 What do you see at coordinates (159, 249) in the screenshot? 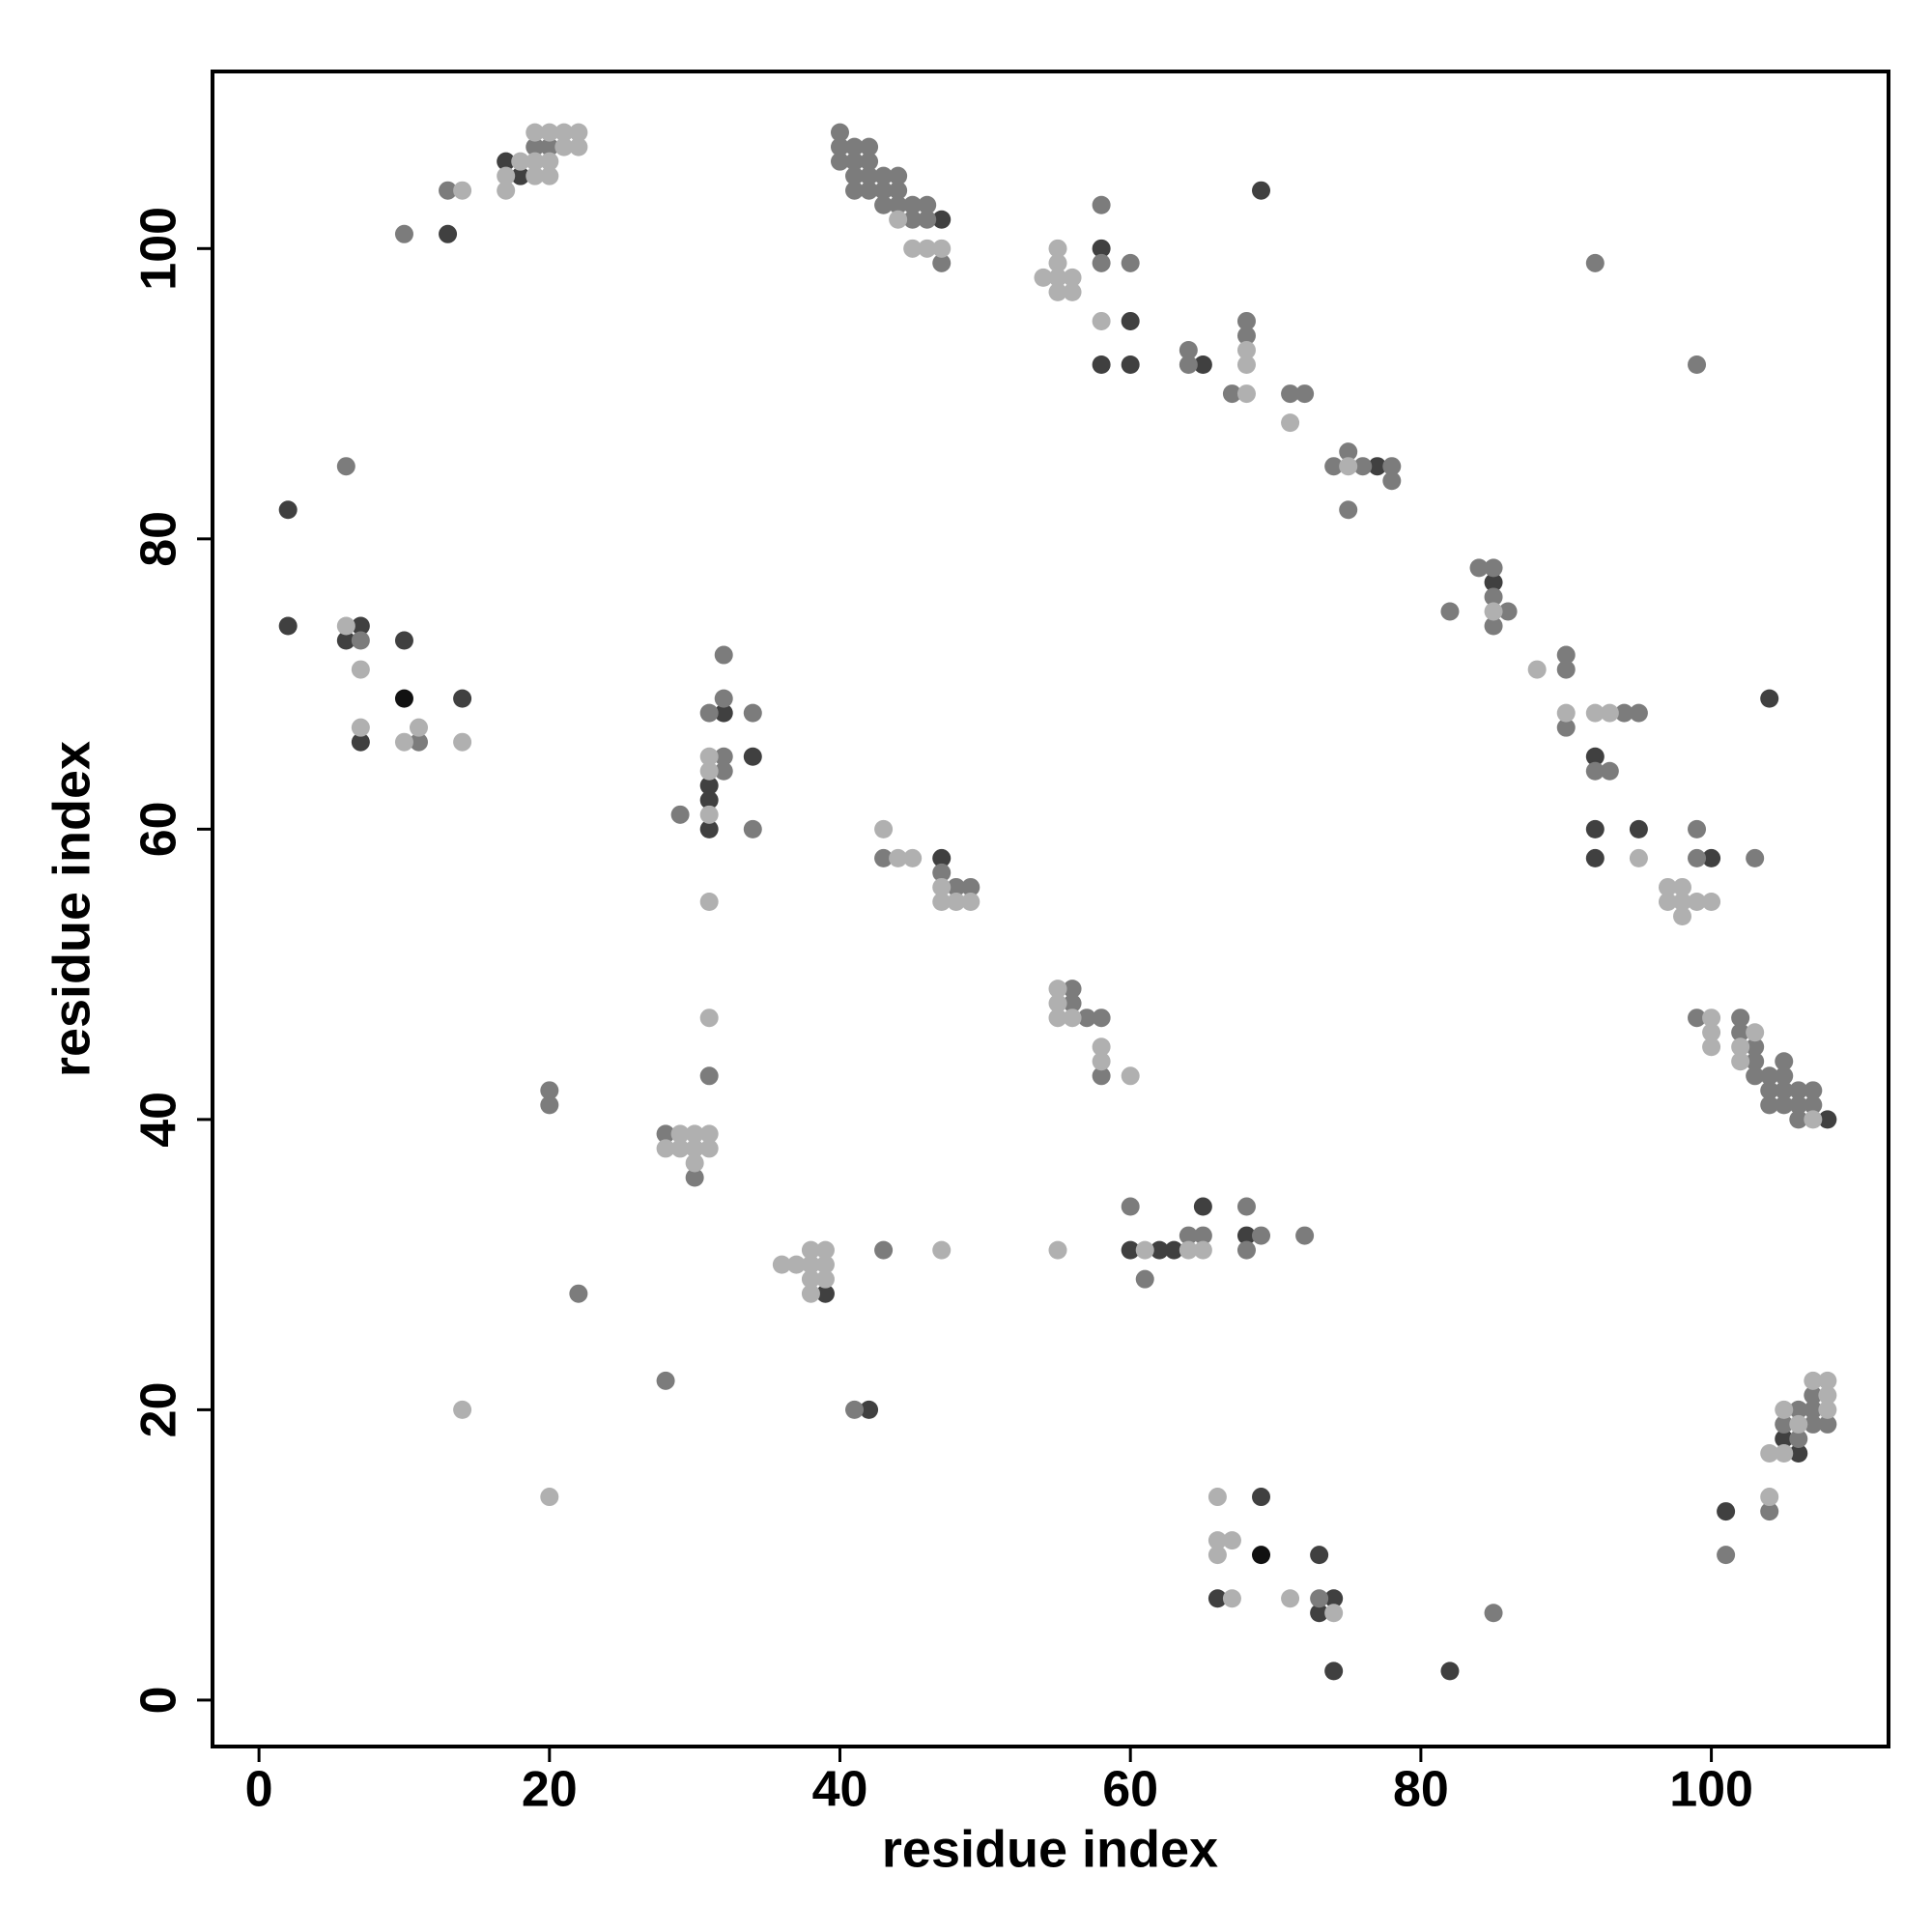
I see `y-tick-label: 100` at bounding box center [159, 249].